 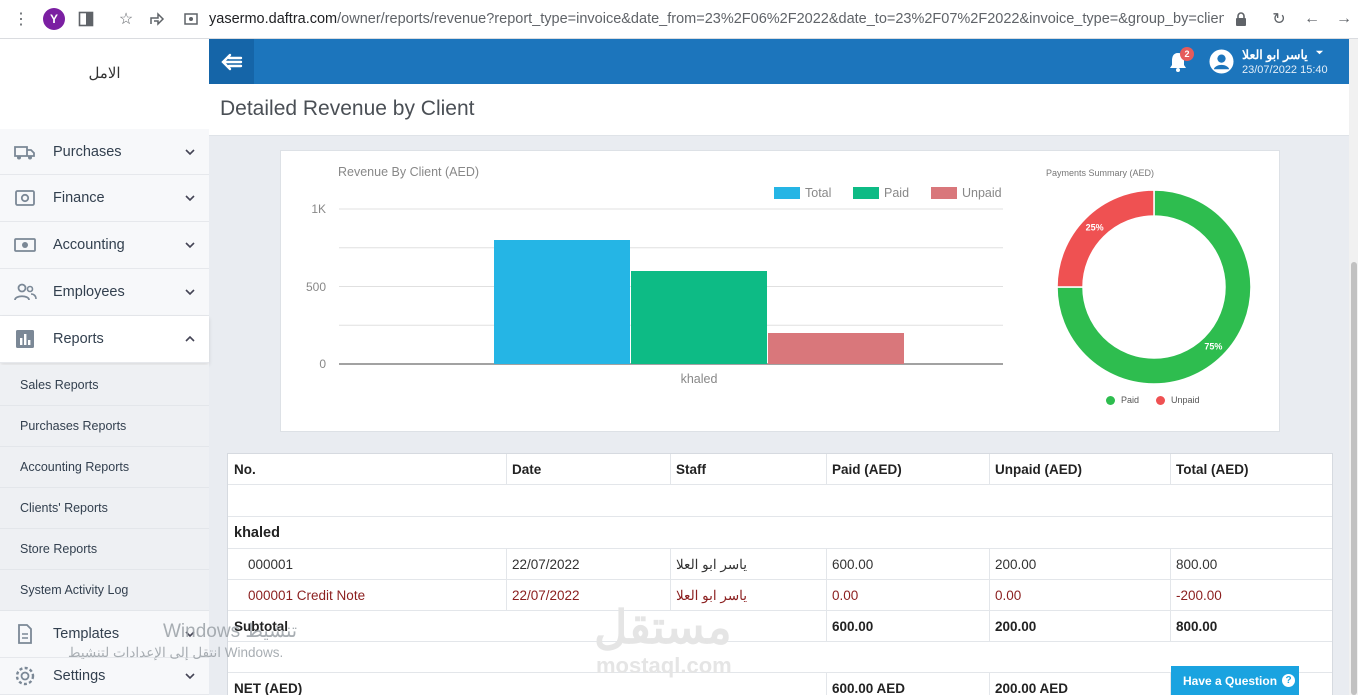 What do you see at coordinates (104, 92) in the screenshot?
I see `brand-area: الامل` at bounding box center [104, 92].